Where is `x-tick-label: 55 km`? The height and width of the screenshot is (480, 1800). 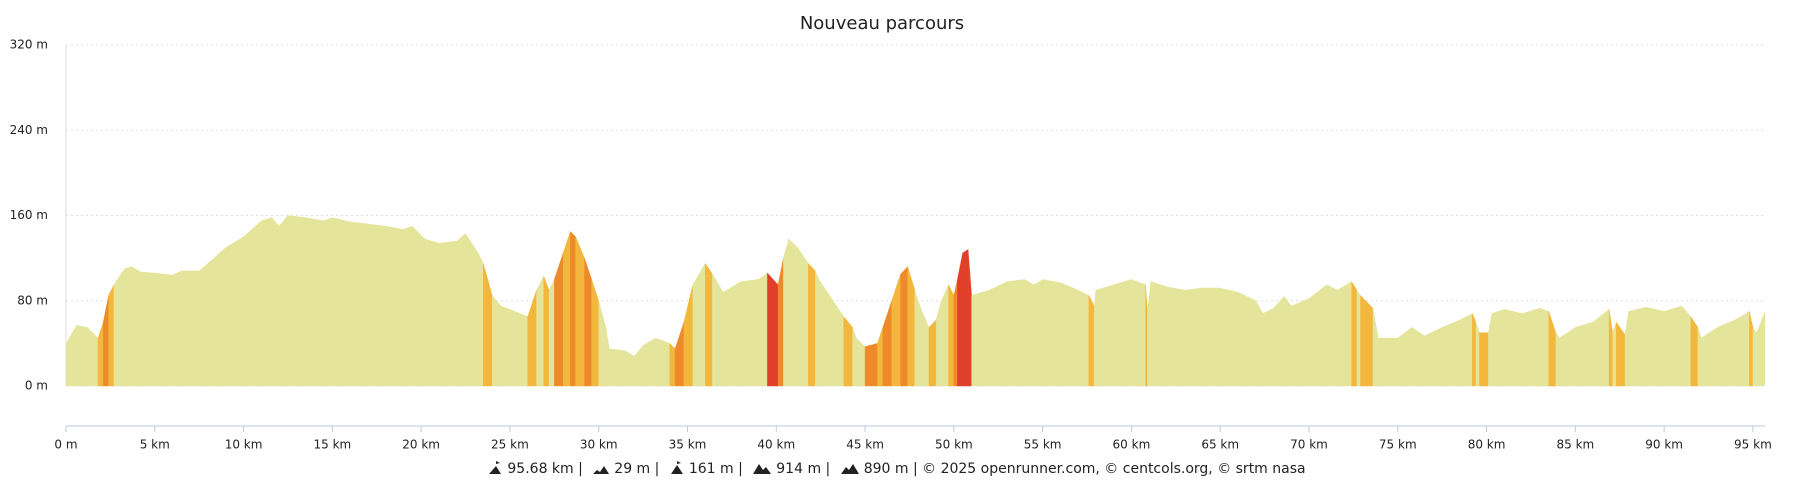 x-tick-label: 55 km is located at coordinates (1043, 445).